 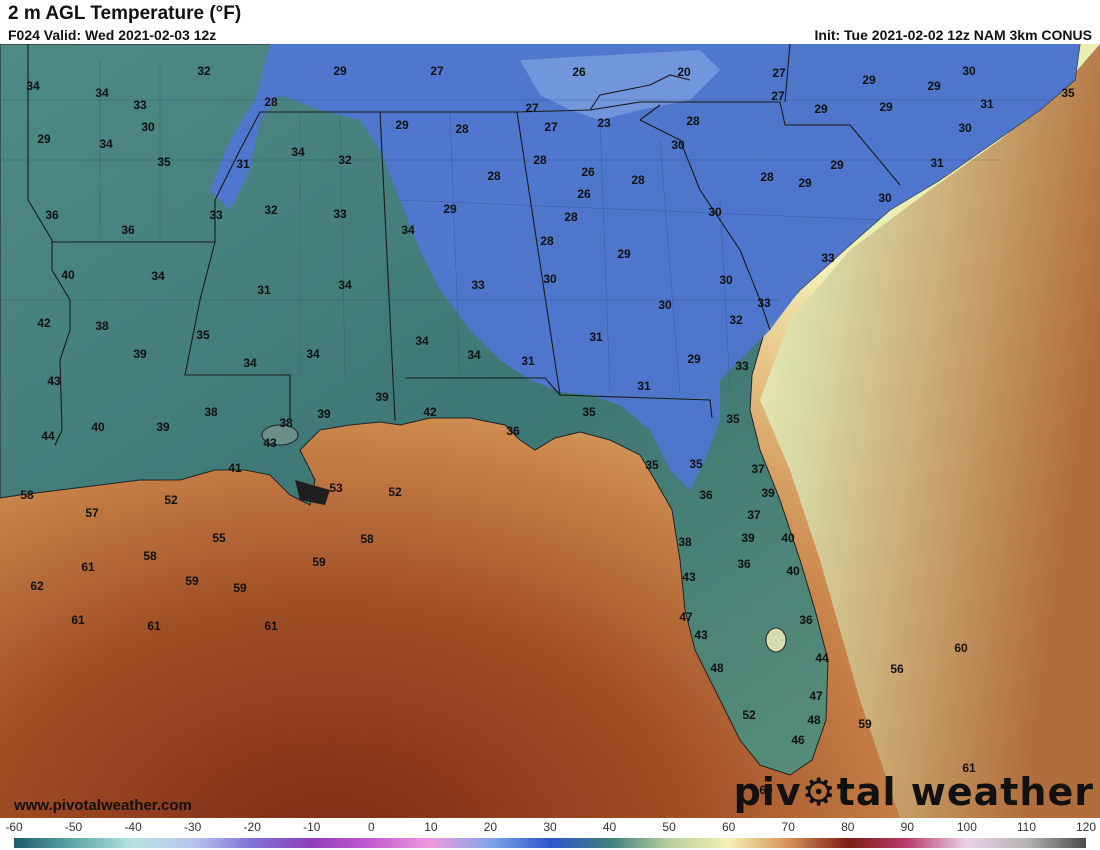 What do you see at coordinates (788, 827) in the screenshot?
I see `legend-tick: 70` at bounding box center [788, 827].